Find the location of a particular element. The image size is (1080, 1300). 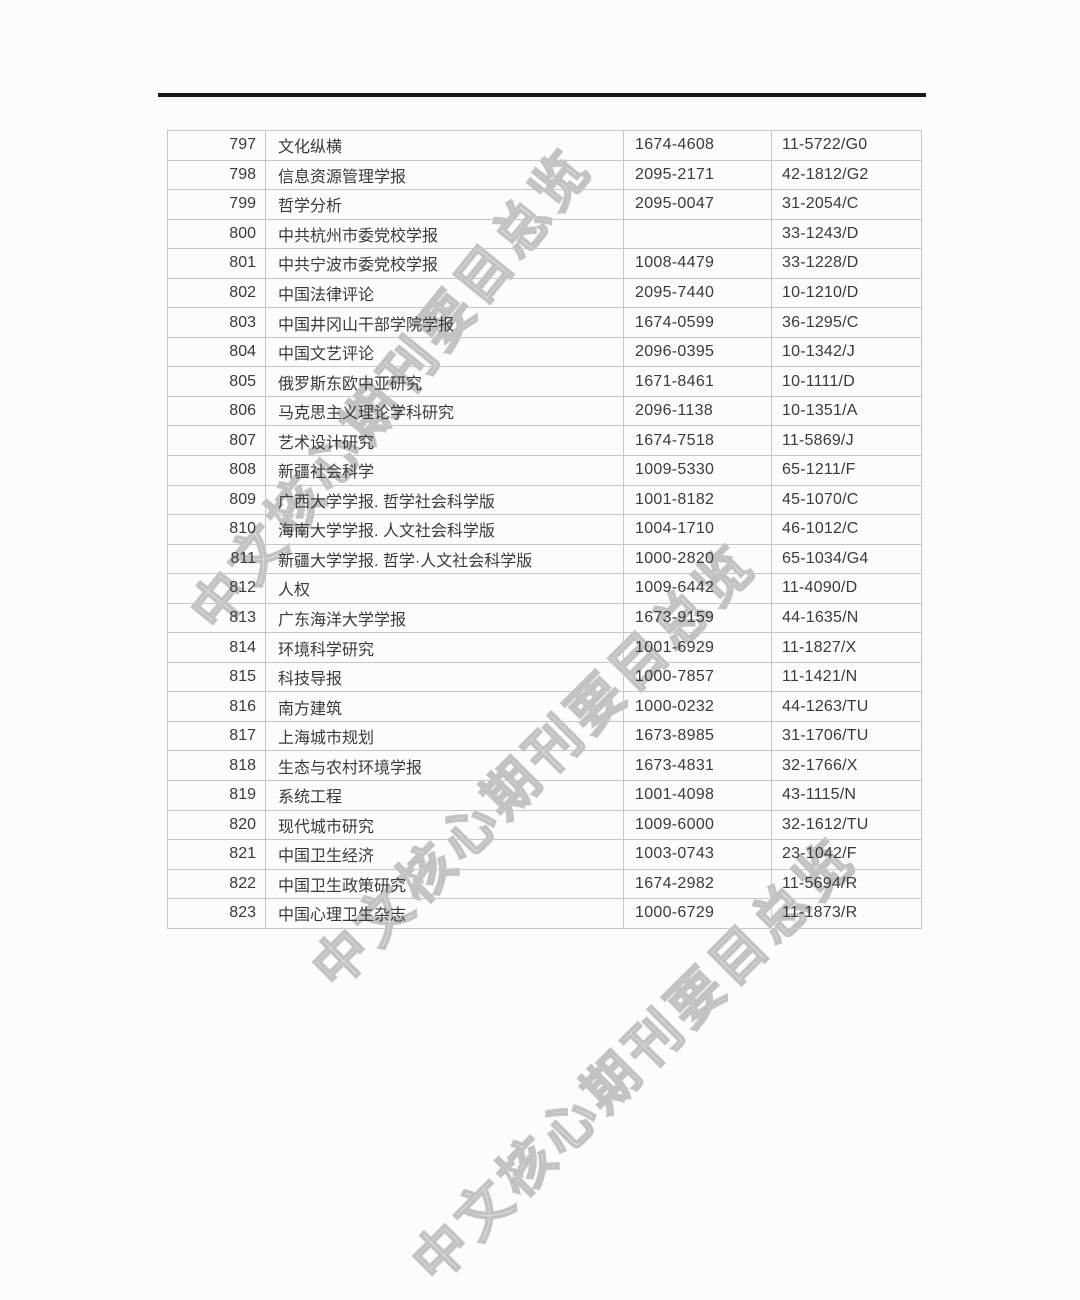

table-row: 799 哲学分析 2095-0047 31-2054/C is located at coordinates (544, 204).